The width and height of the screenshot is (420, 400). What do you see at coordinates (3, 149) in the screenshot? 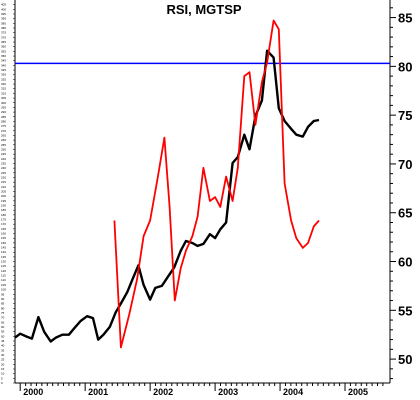
I see `left-tick-label: 250` at bounding box center [3, 149].